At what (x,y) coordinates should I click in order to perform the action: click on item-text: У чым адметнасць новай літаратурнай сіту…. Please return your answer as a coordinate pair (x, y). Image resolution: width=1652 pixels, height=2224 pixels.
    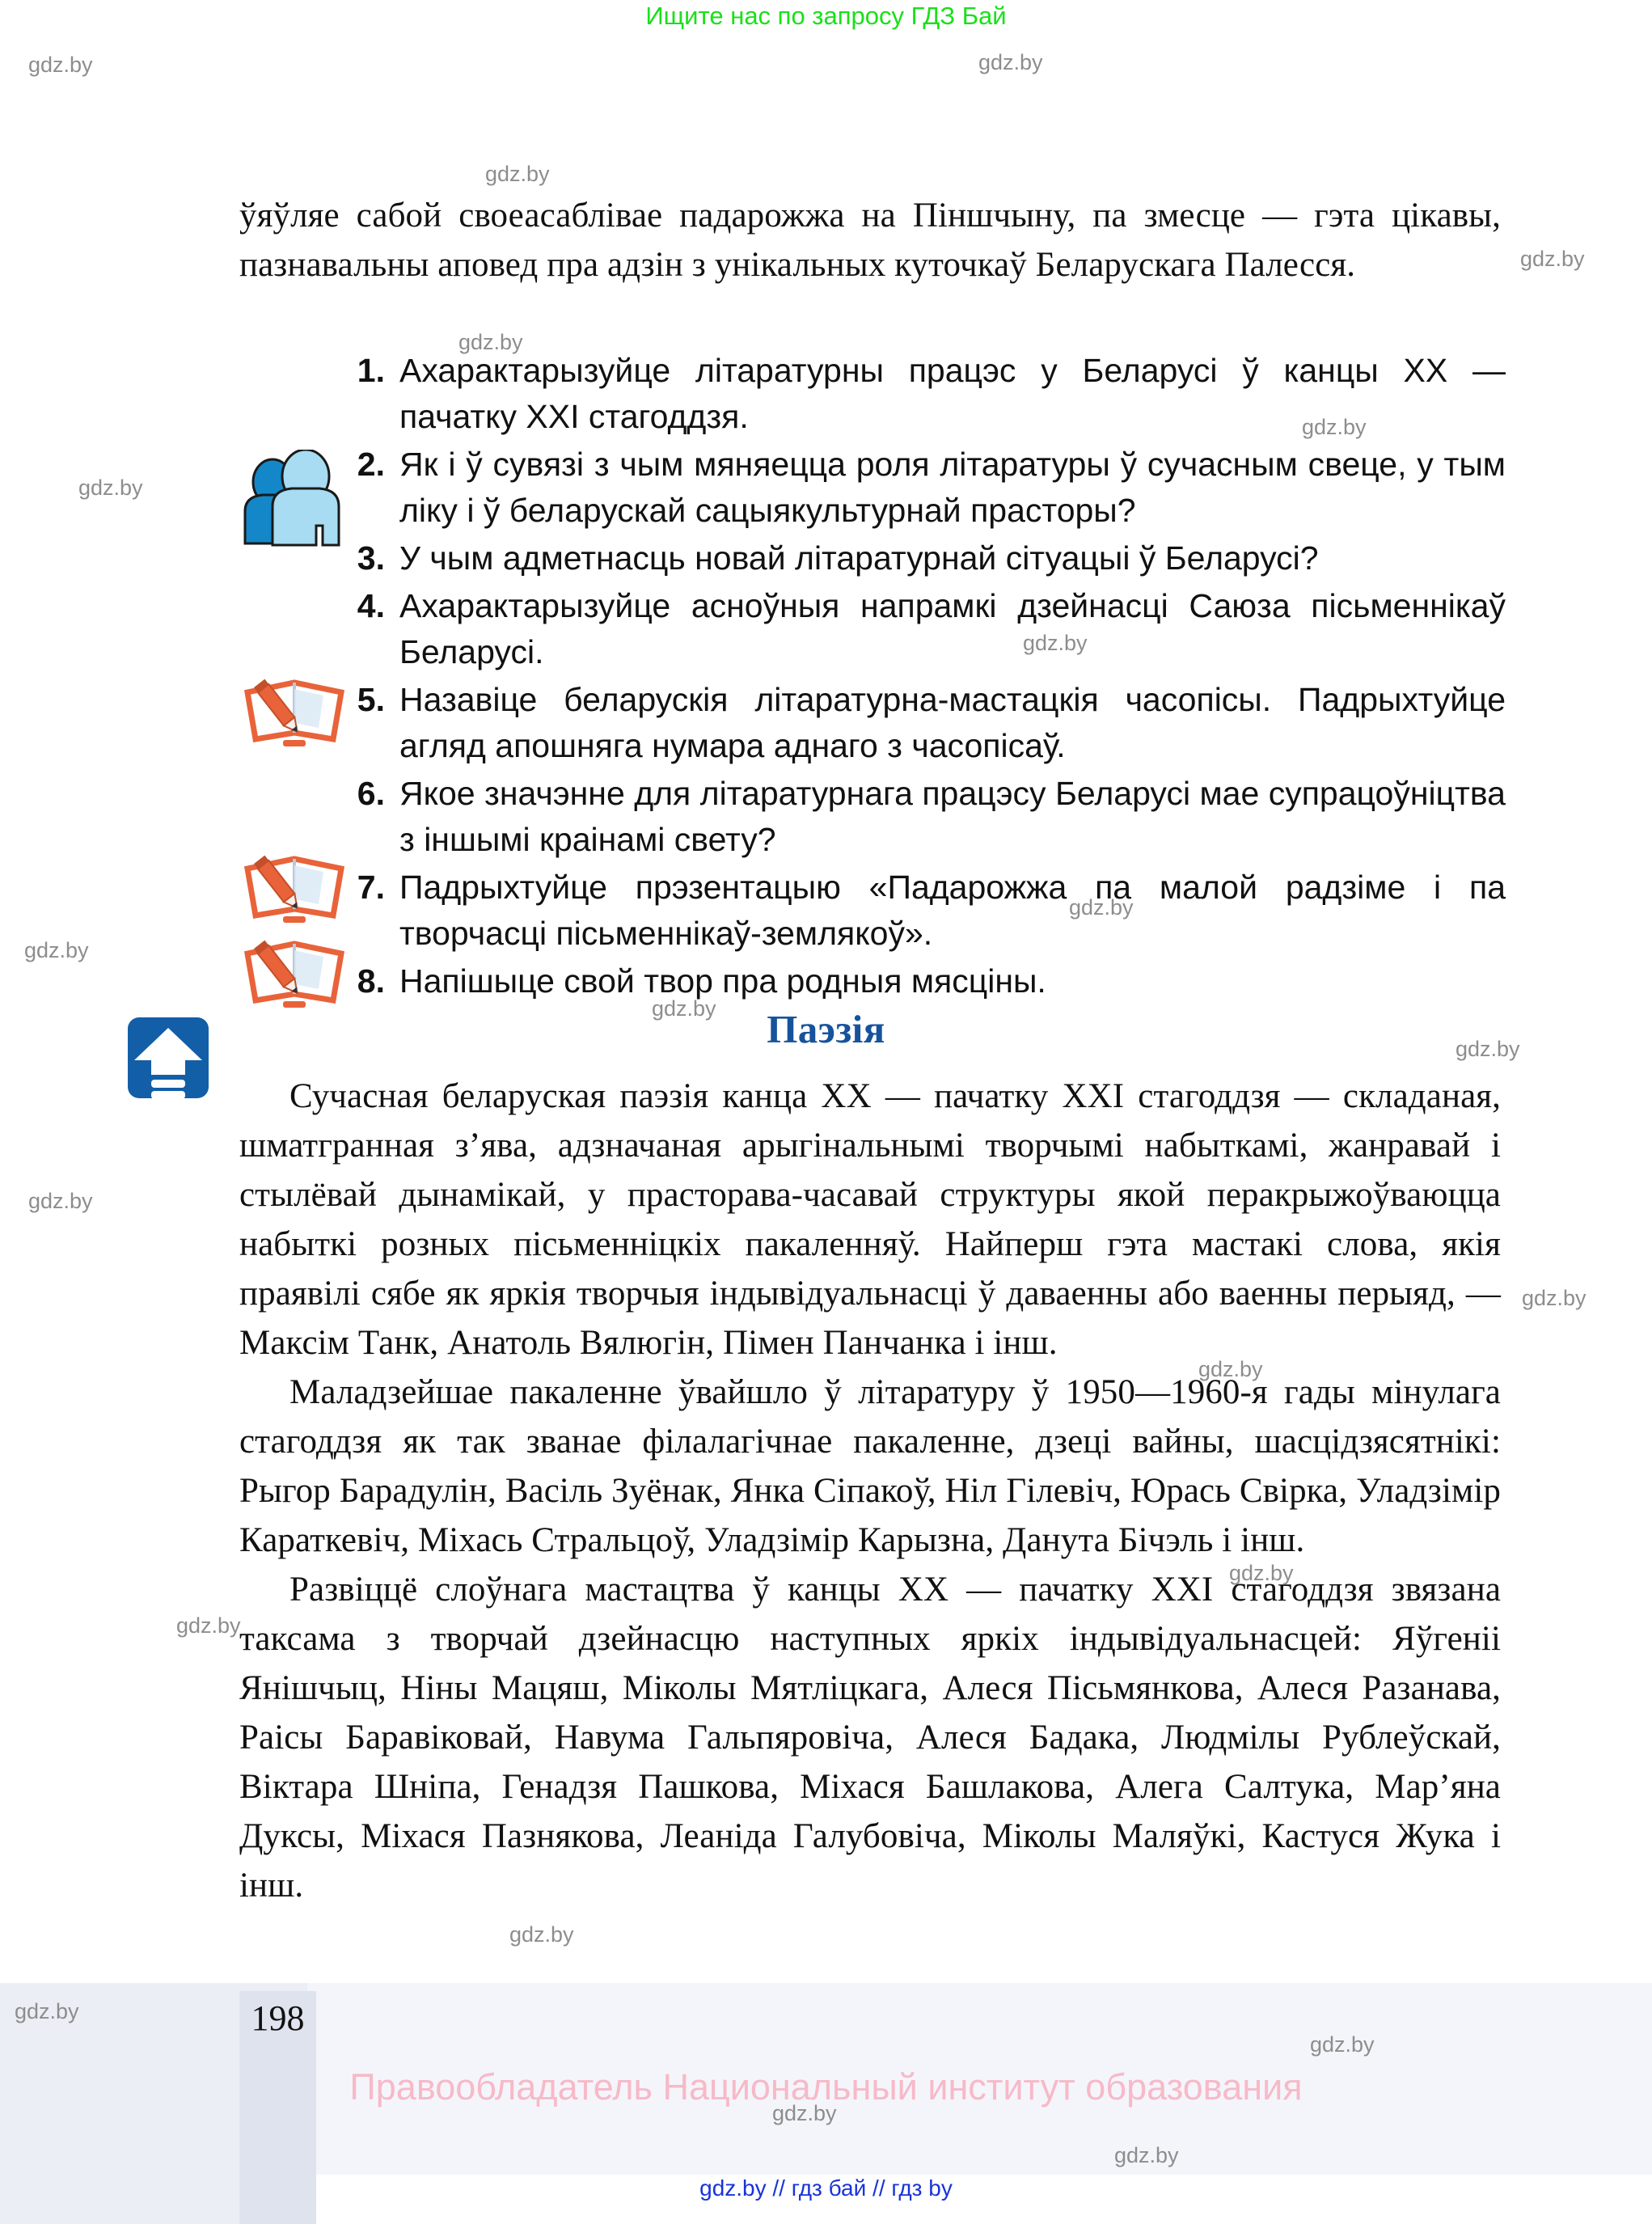
    Looking at the image, I should click on (859, 558).